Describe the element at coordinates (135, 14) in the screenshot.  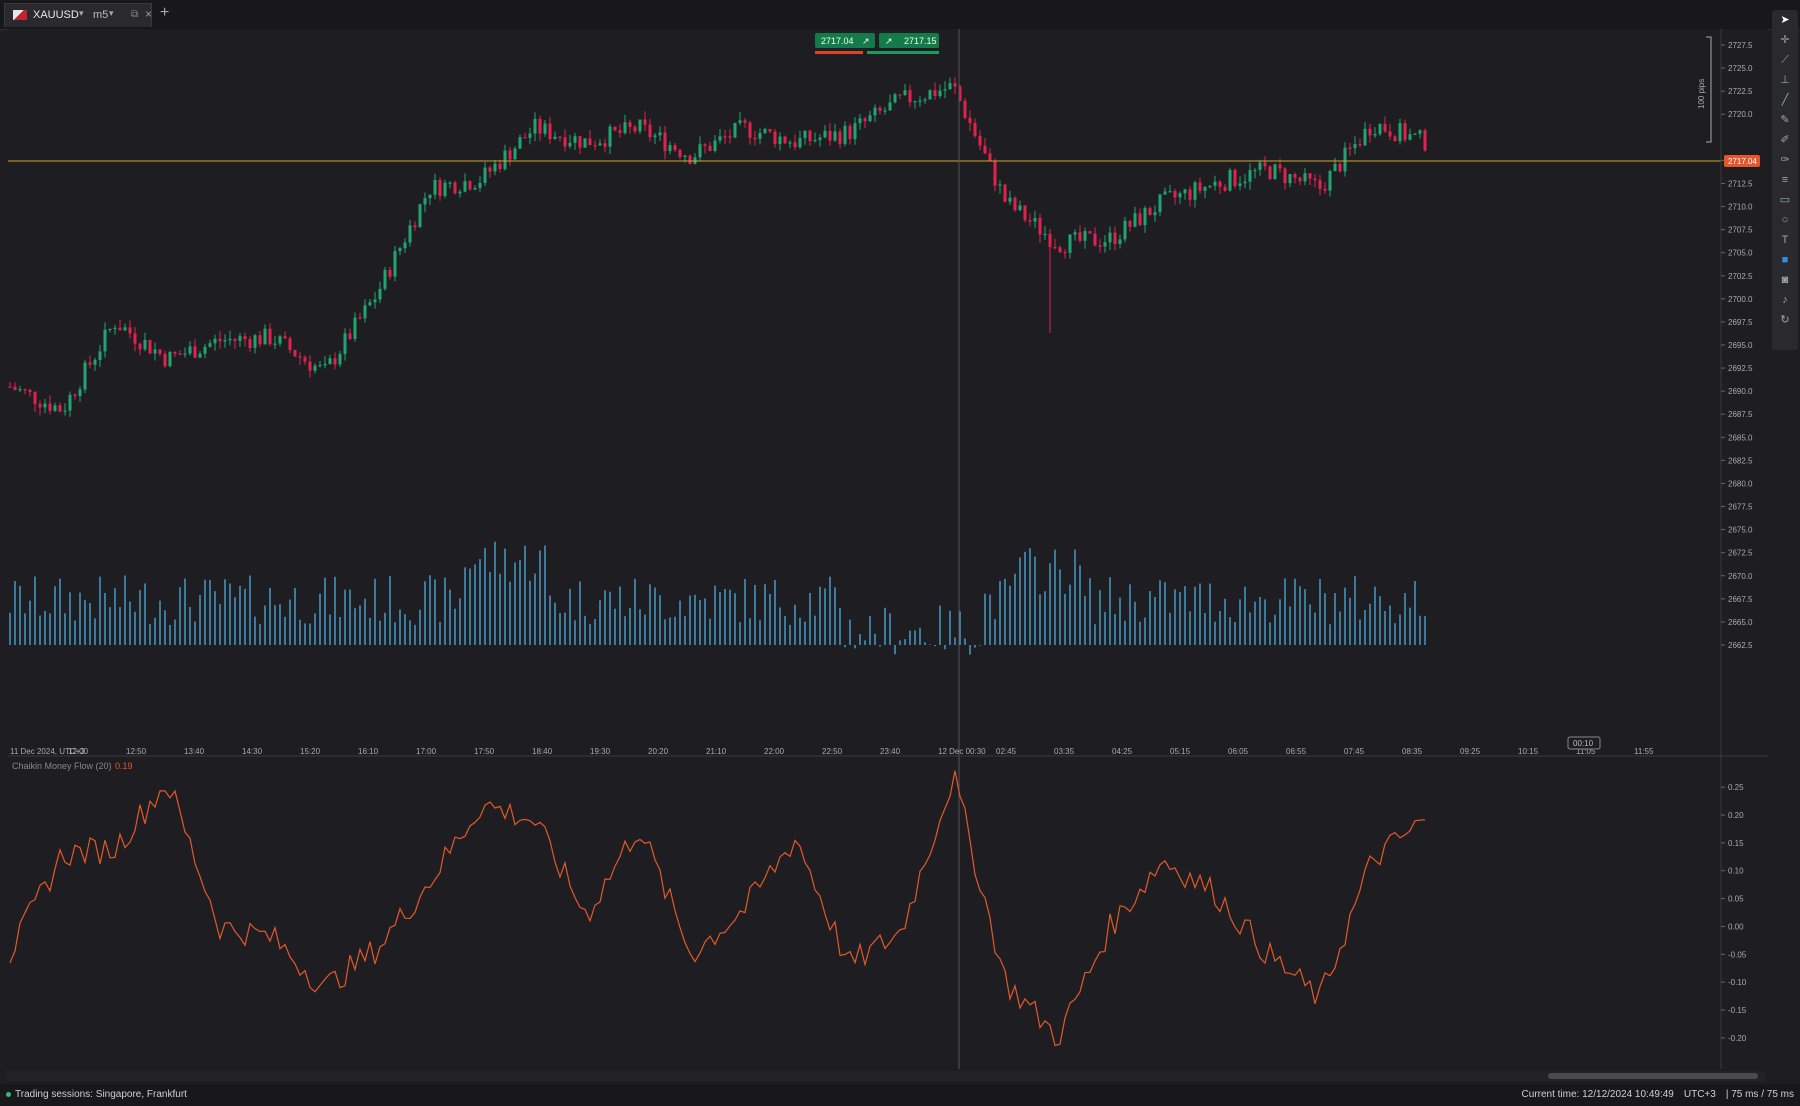
I see `detach-icon: ⧉` at that location.